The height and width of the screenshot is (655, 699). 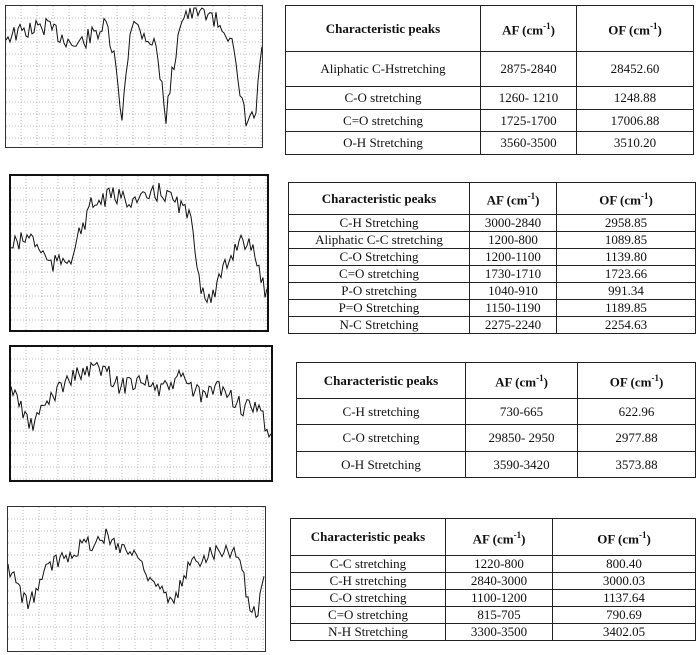 I want to click on table-cell: C-C stretching, so click(x=368, y=564).